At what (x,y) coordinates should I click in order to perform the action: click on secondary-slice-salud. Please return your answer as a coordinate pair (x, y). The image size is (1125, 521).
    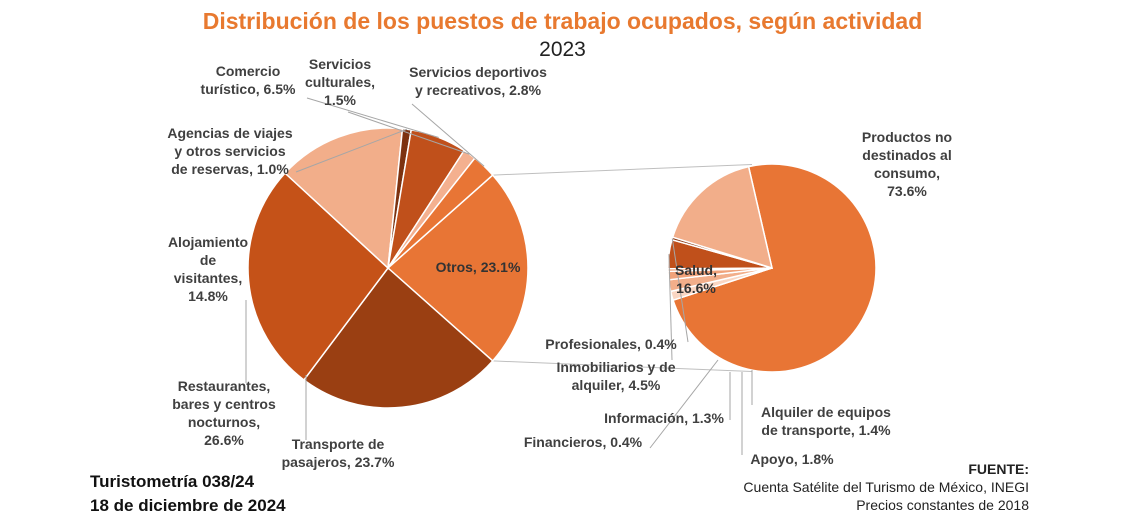
    Looking at the image, I should click on (722, 217).